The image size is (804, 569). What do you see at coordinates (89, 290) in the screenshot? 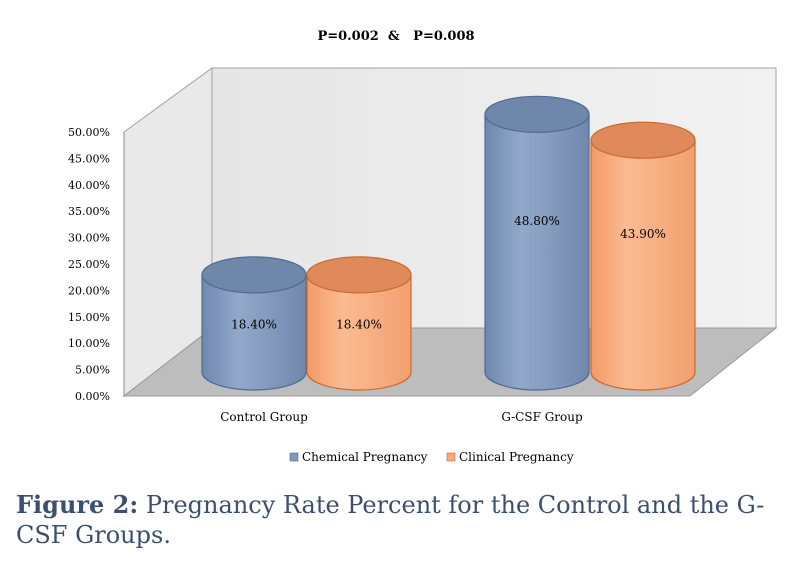
I see `y-tick-label: 20.00%` at bounding box center [89, 290].